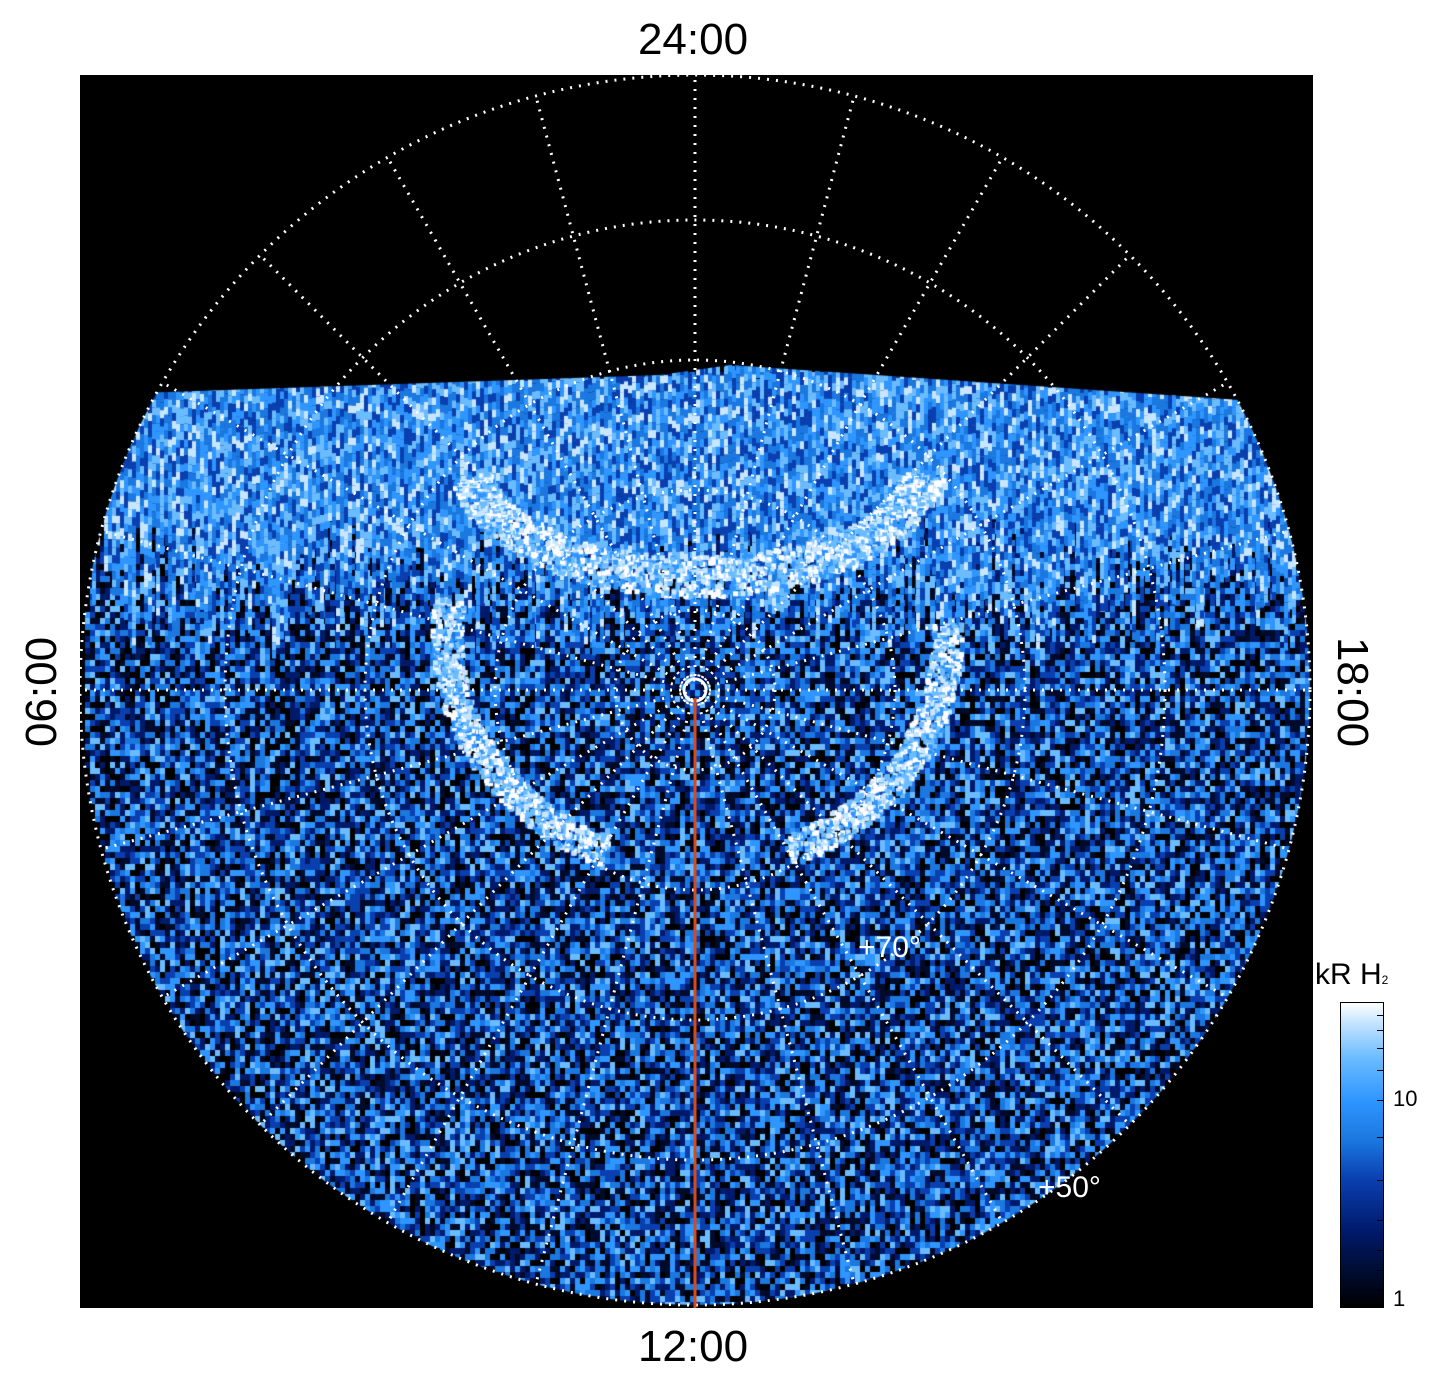 The width and height of the screenshot is (1447, 1384). Describe the element at coordinates (1069, 1187) in the screenshot. I see `latitude-label-50: +50°` at that location.